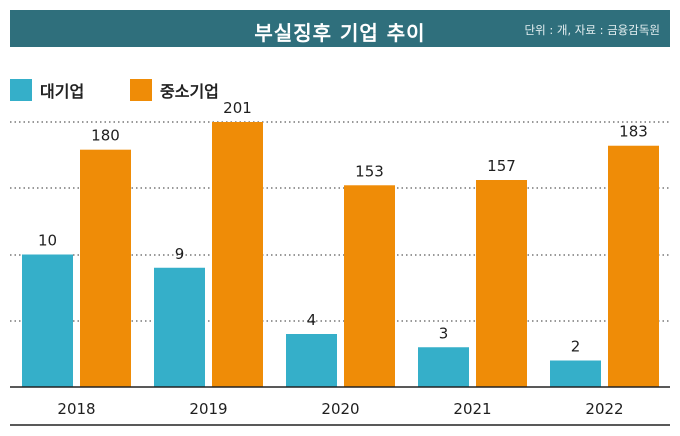 The width and height of the screenshot is (680, 436). What do you see at coordinates (105, 268) in the screenshot?
I see `bar-sme-2018` at bounding box center [105, 268].